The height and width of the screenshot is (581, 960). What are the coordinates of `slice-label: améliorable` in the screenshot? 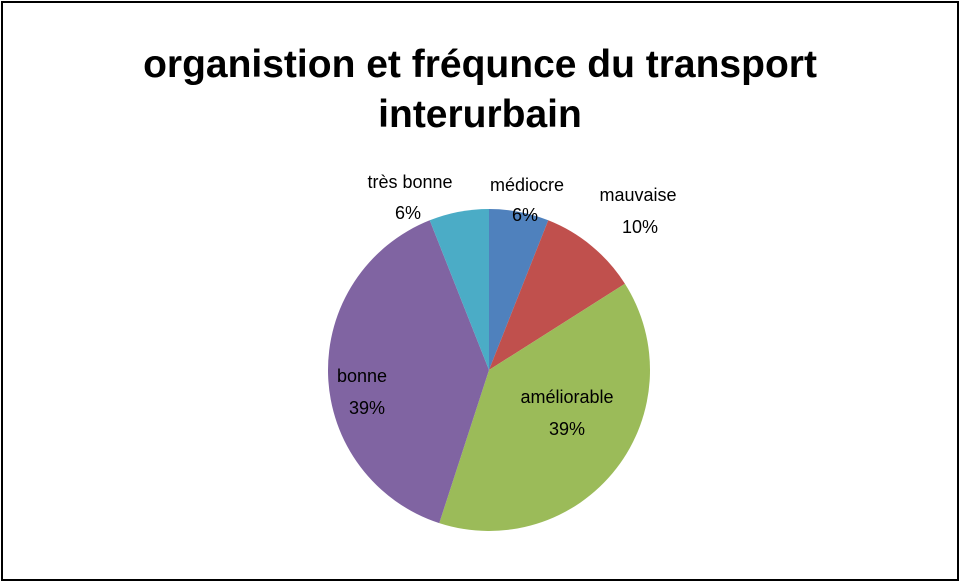 It's located at (566, 397).